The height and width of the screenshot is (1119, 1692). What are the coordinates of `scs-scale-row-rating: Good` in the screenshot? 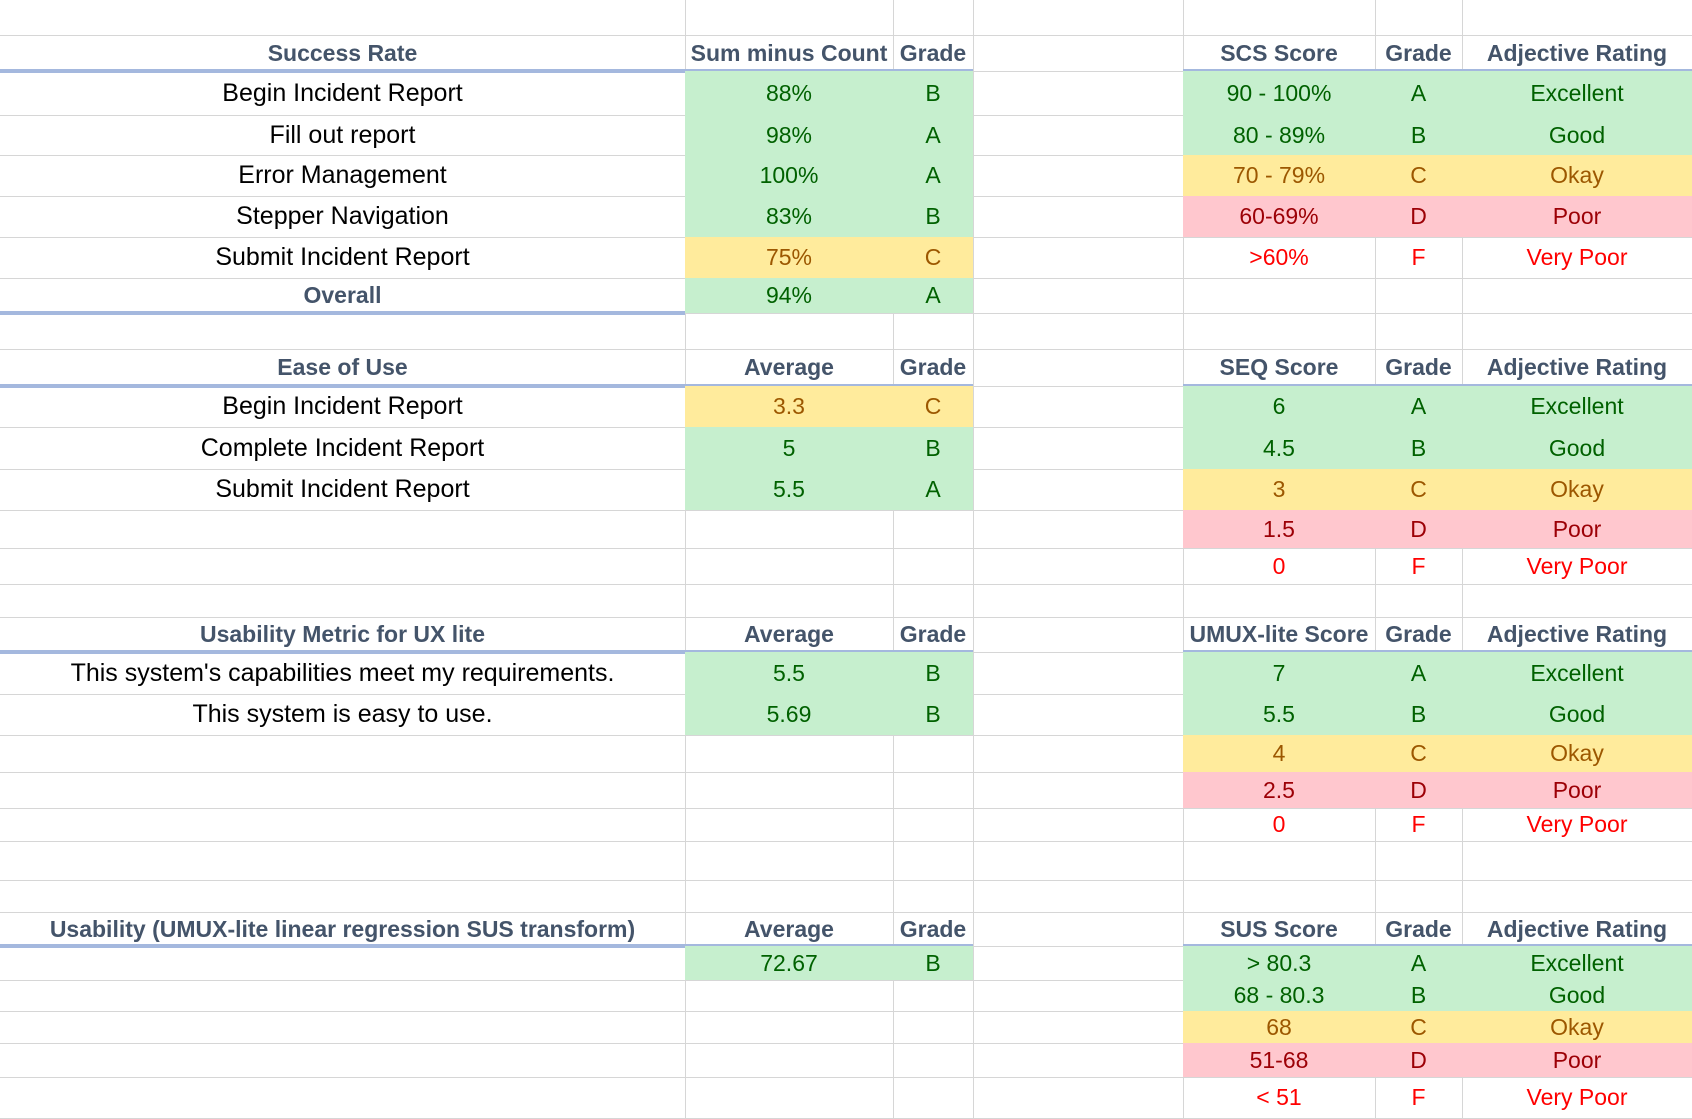 It's located at (1577, 134).